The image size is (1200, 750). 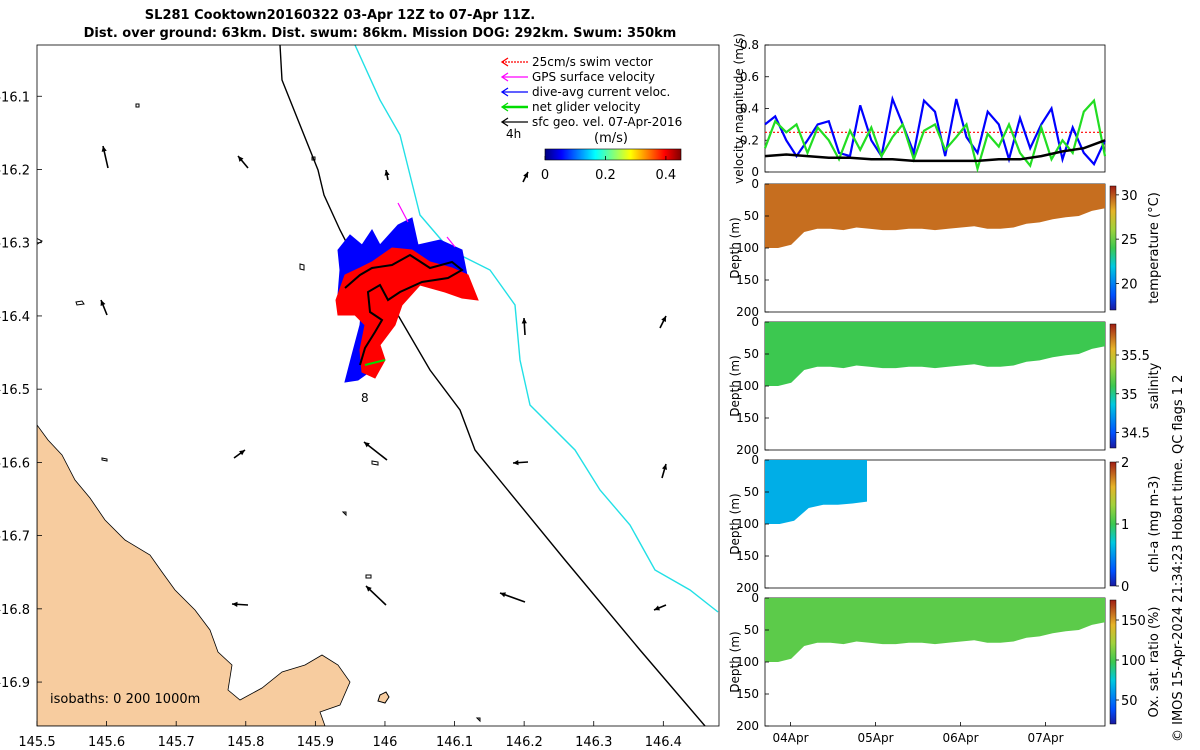 I want to click on section-ylabel: Depth (m), so click(x=735, y=247).